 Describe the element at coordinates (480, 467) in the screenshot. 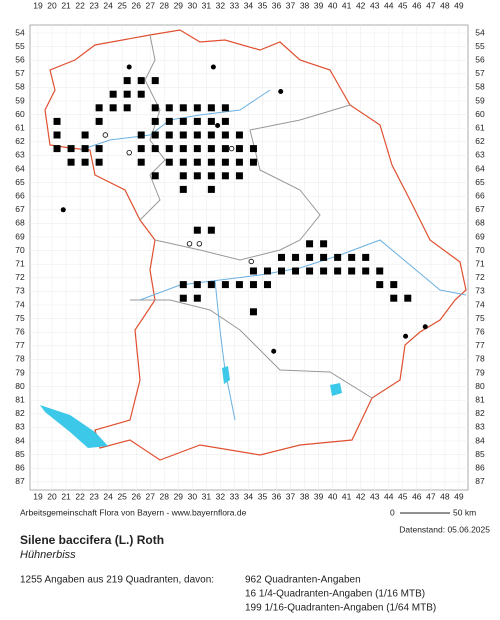

I see `y-label: 86` at that location.